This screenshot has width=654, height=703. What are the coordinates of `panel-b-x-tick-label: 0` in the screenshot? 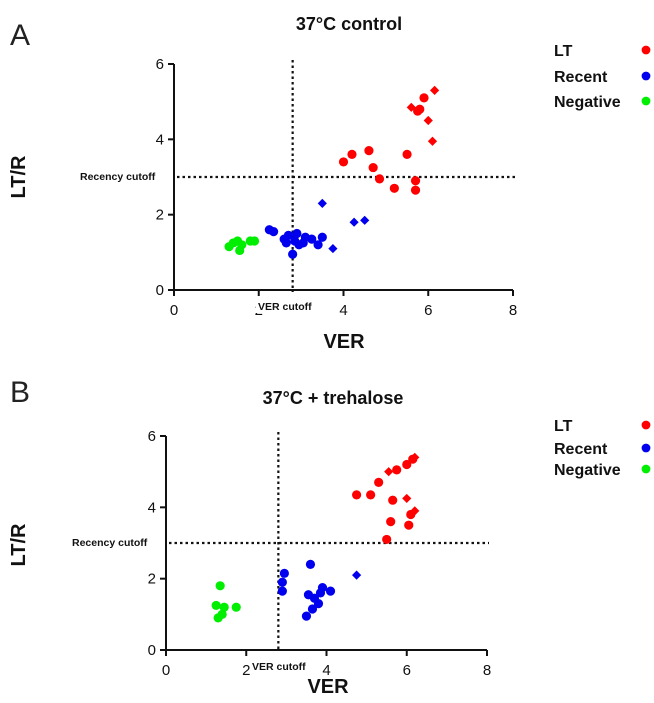 It's located at (166, 670).